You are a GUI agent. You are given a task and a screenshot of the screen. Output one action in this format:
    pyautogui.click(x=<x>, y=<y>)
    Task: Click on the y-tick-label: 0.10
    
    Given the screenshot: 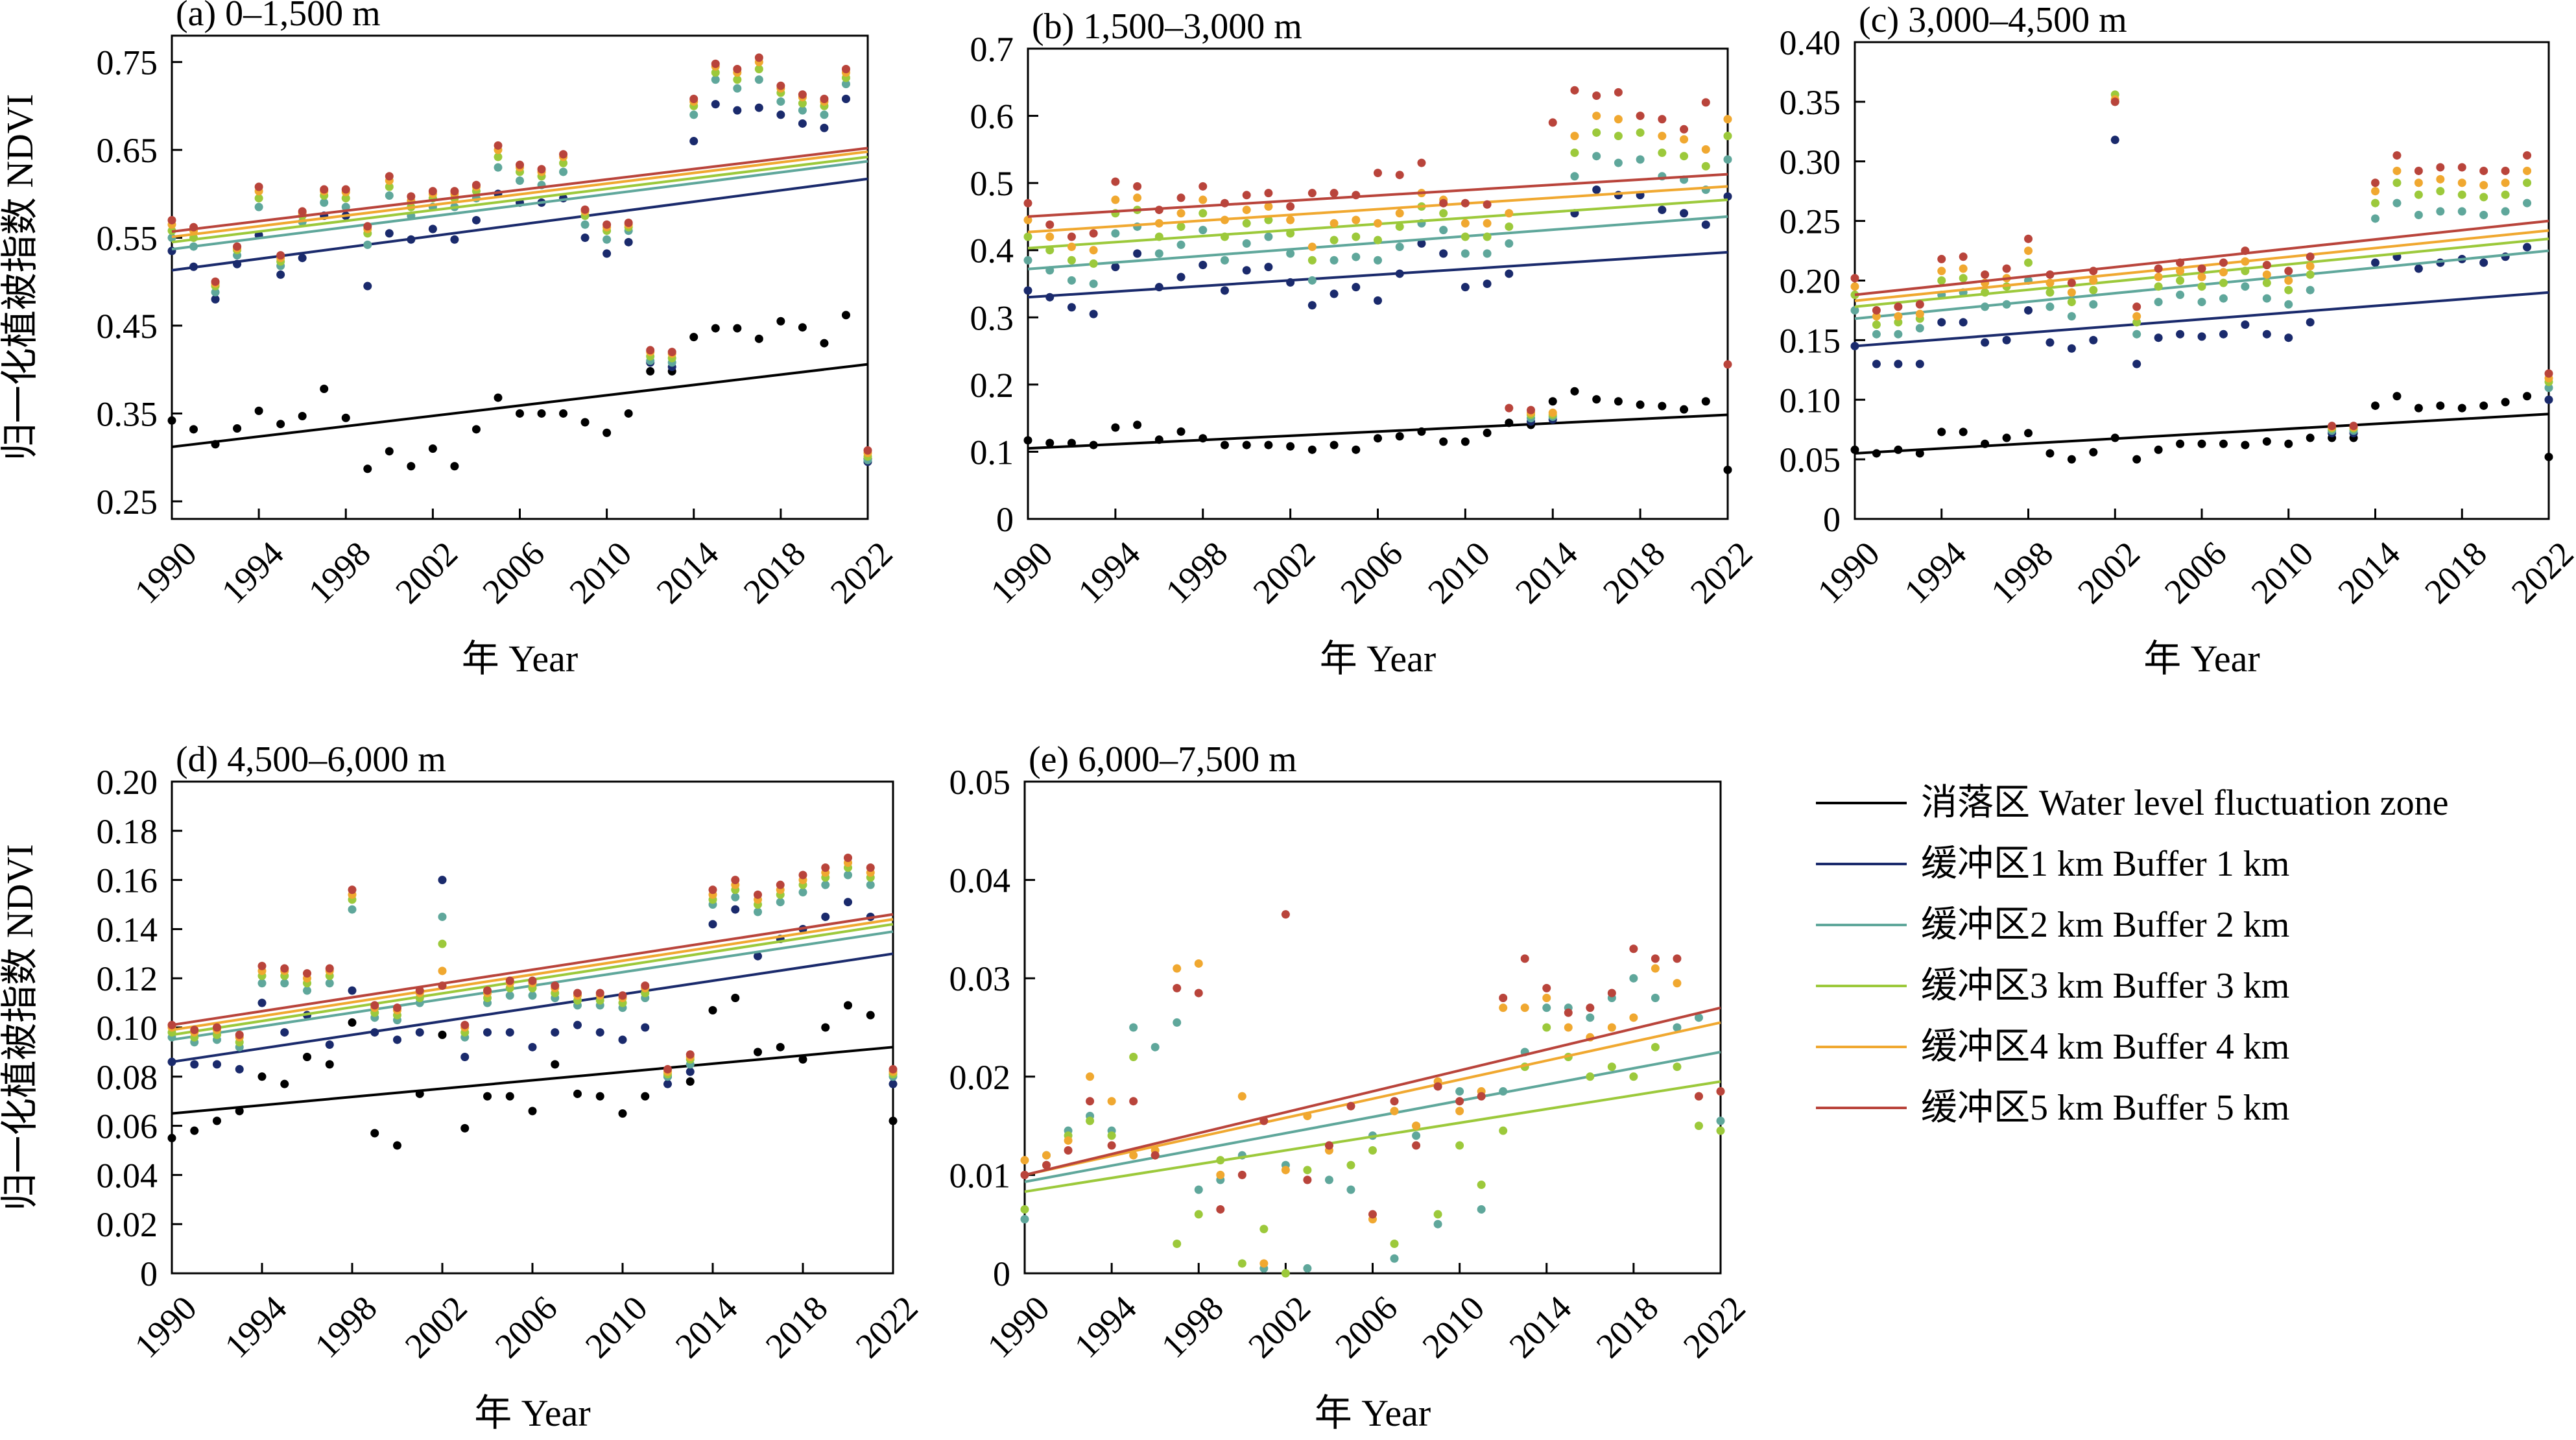 What is the action you would take?
    pyautogui.click(x=127, y=1028)
    